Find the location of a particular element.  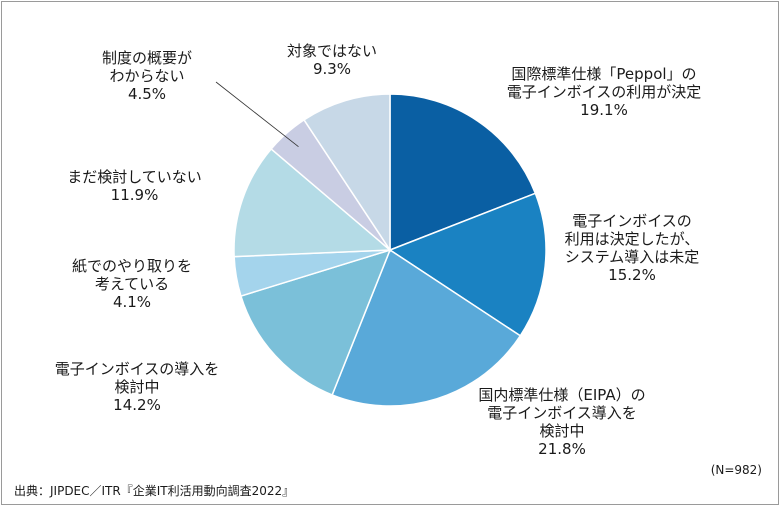

pie-slice-considering is located at coordinates (316, 322).